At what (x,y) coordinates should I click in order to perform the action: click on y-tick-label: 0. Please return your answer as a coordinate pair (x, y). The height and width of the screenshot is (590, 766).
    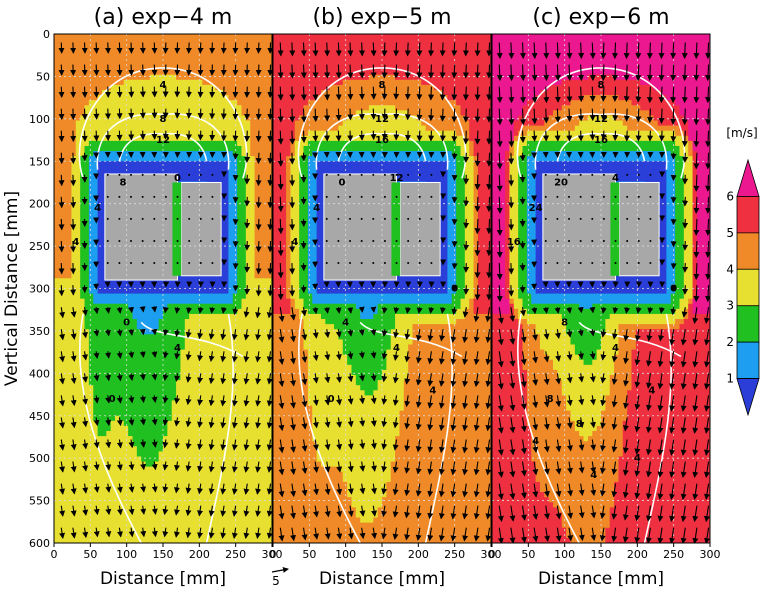
    Looking at the image, I should click on (46, 34).